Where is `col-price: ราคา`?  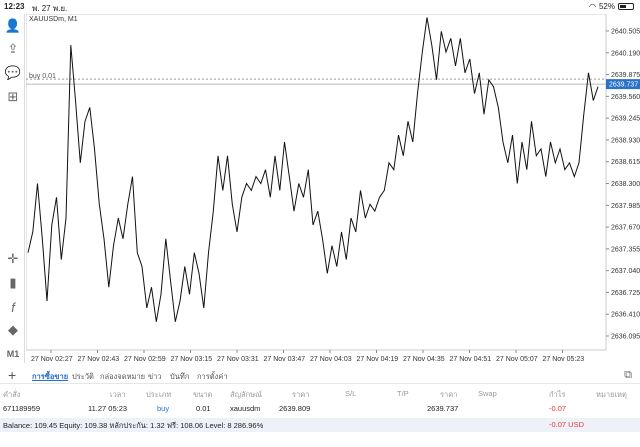
col-price: ราคา is located at coordinates (301, 394).